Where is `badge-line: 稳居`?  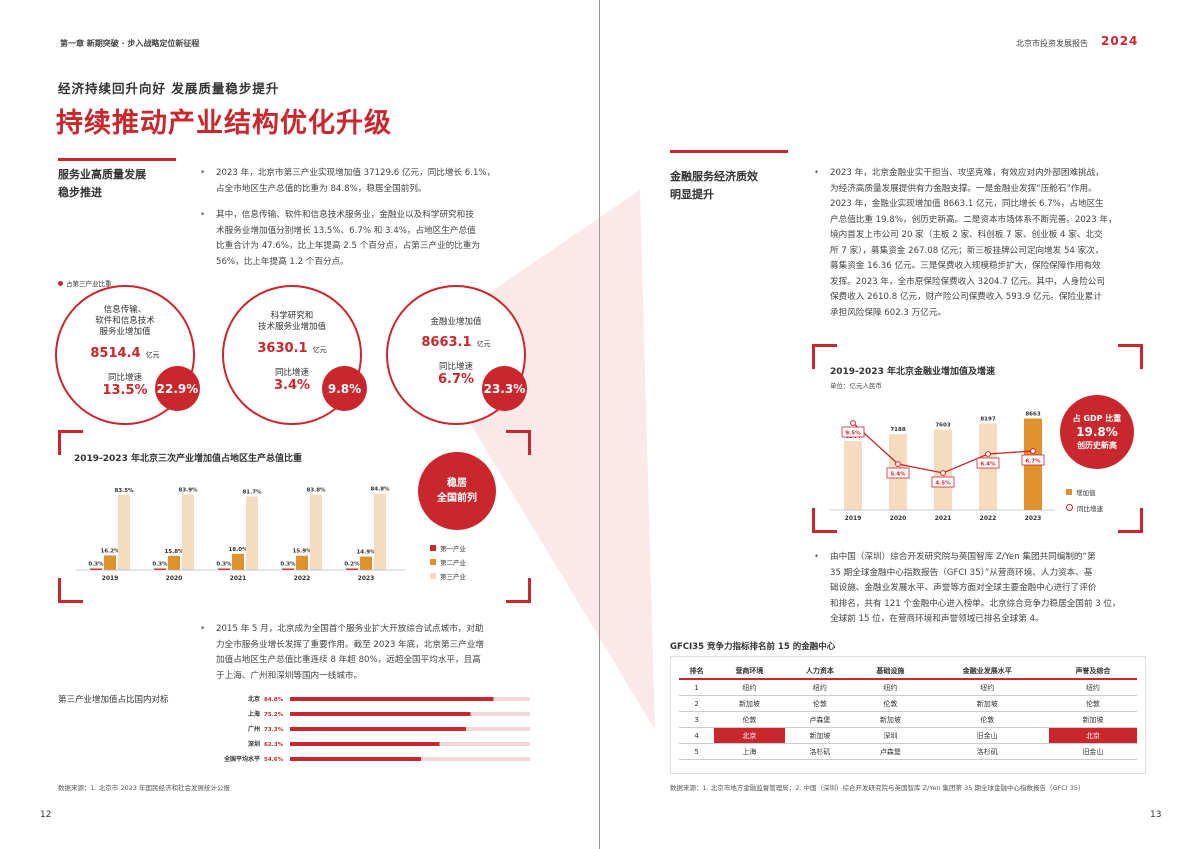 badge-line: 稳居 is located at coordinates (457, 483).